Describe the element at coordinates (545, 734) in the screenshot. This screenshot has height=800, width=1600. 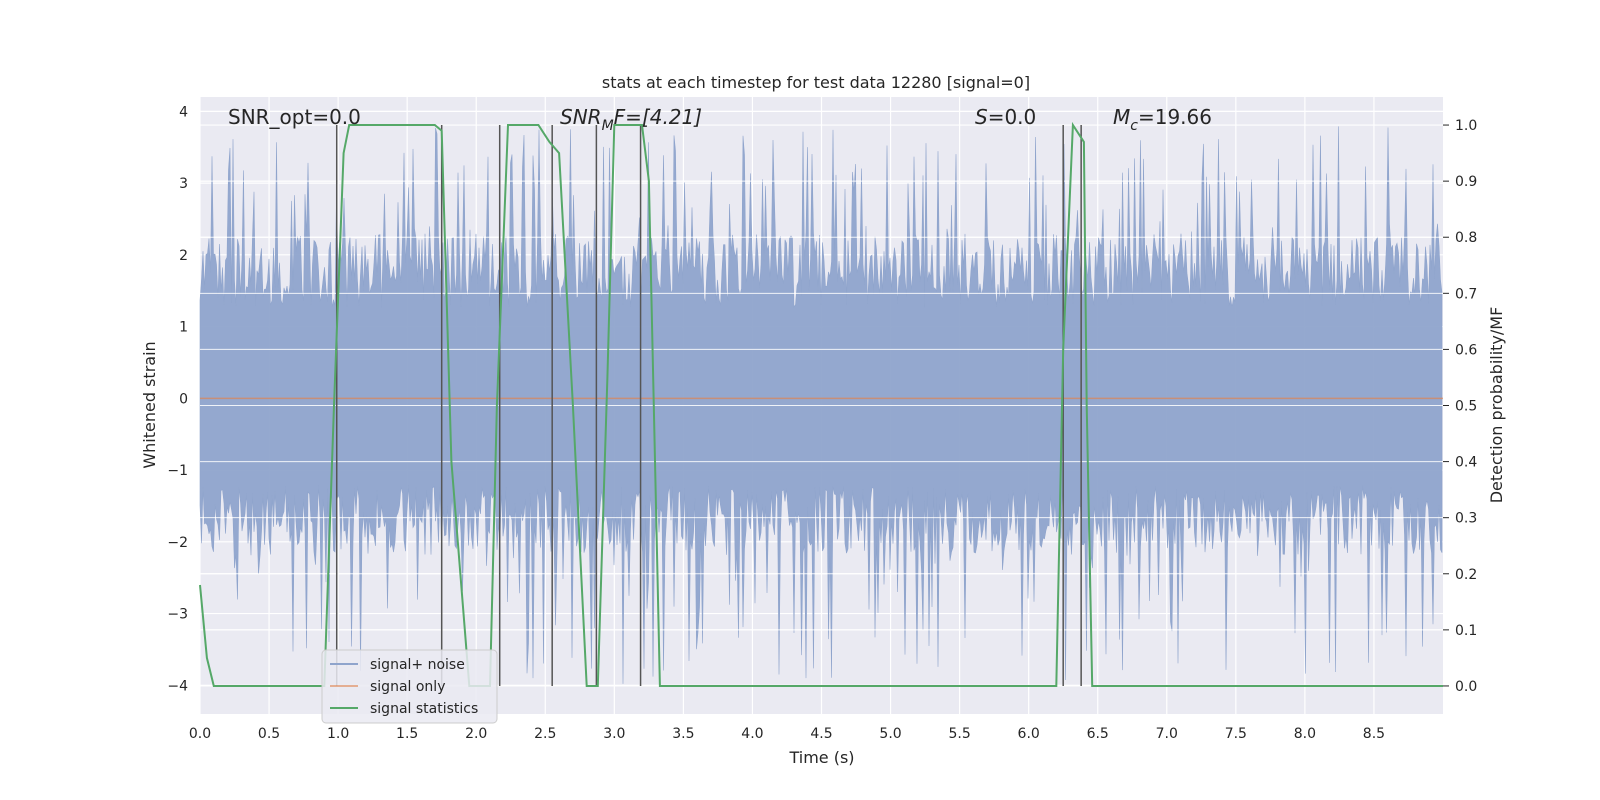
I see `x-tick-label: 2.5` at that location.